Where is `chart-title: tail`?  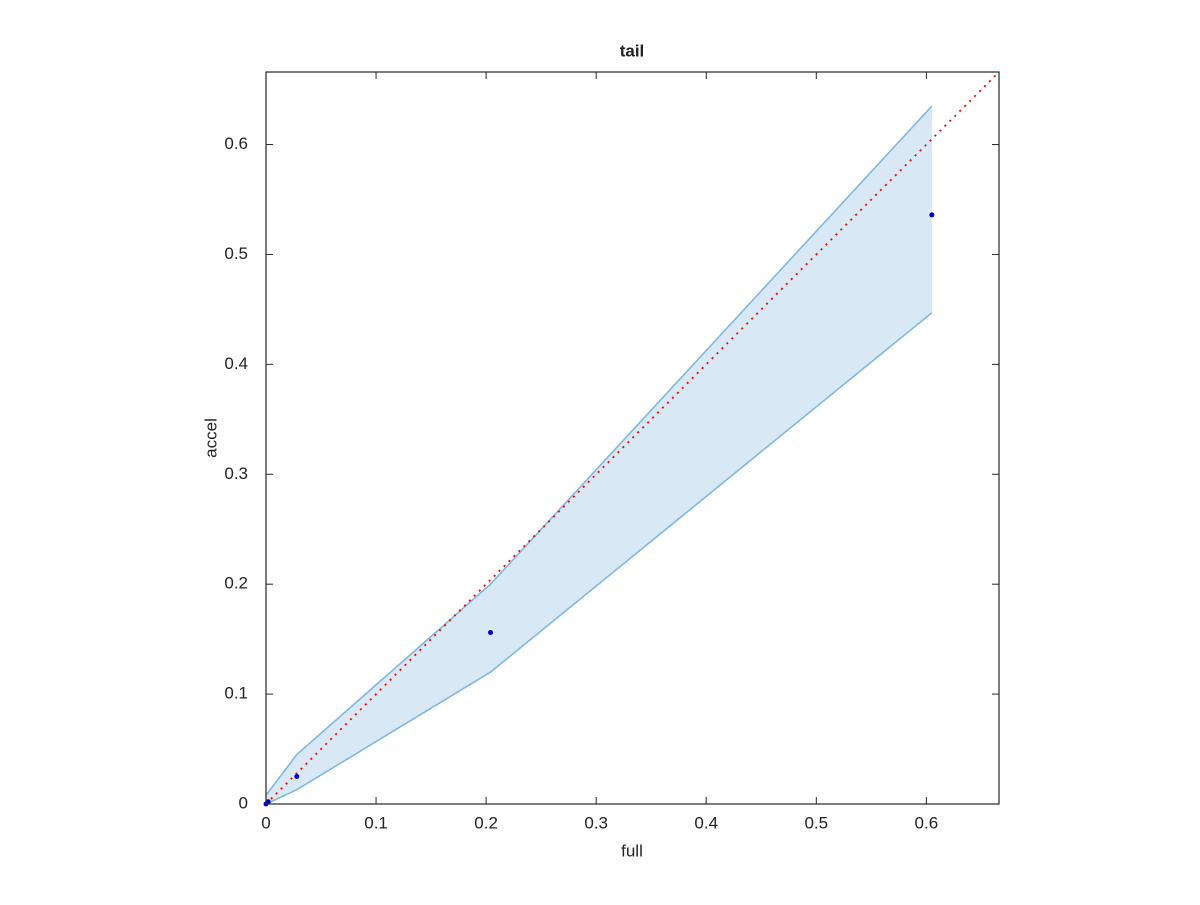 chart-title: tail is located at coordinates (632, 50).